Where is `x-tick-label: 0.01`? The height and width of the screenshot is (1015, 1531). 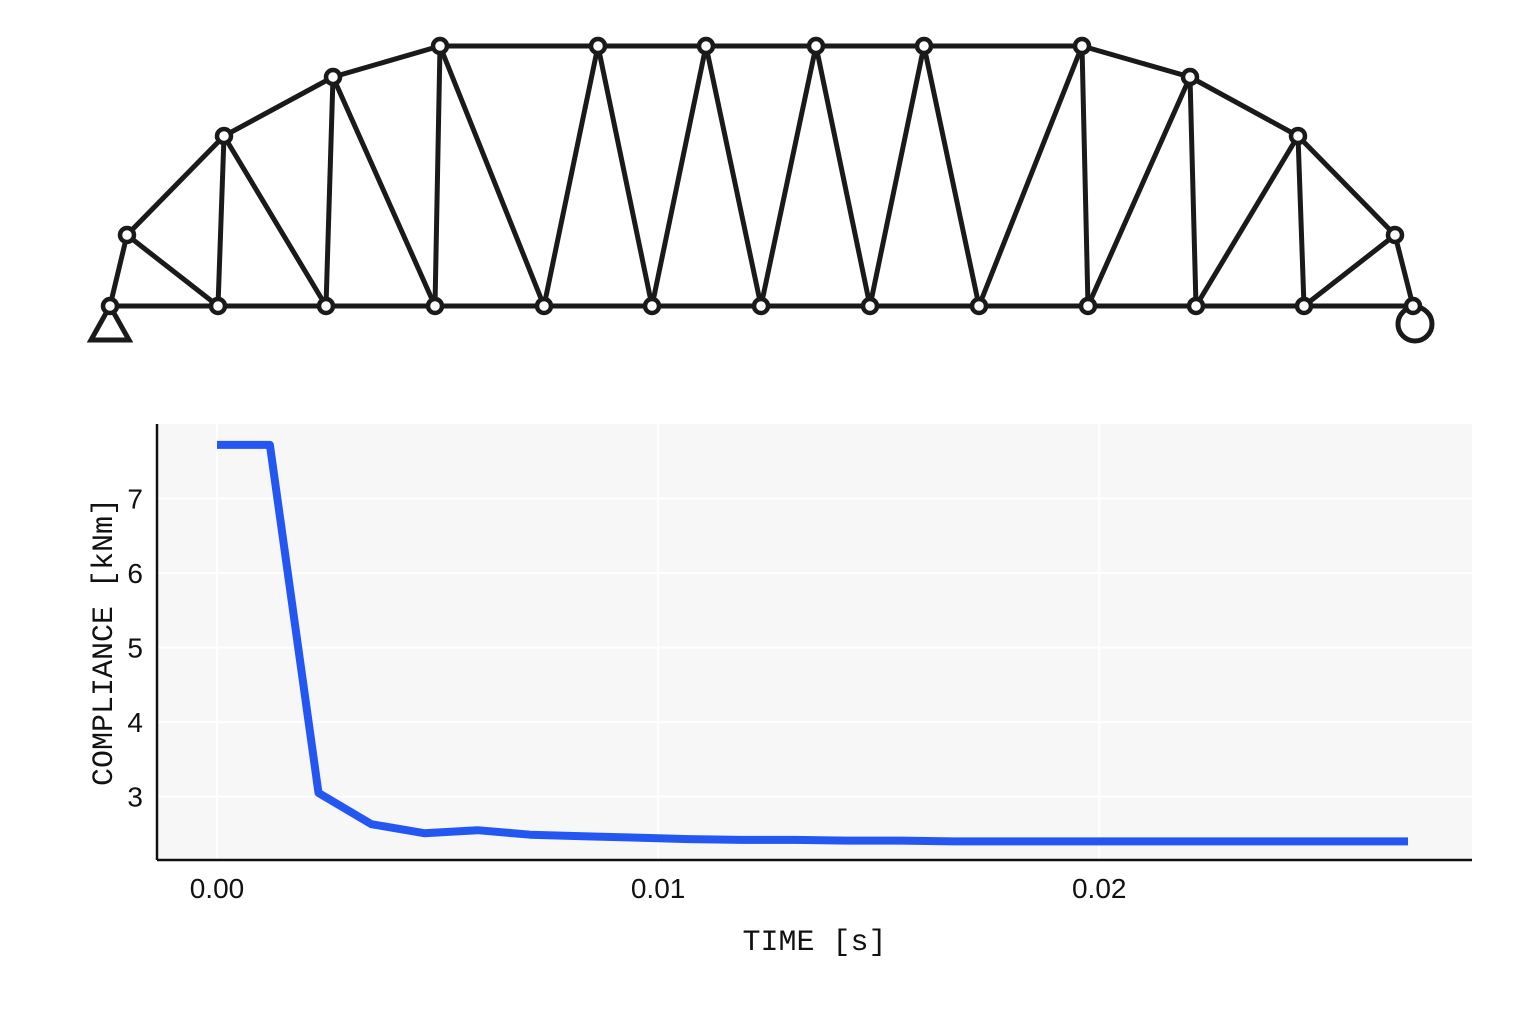
x-tick-label: 0.01 is located at coordinates (658, 888).